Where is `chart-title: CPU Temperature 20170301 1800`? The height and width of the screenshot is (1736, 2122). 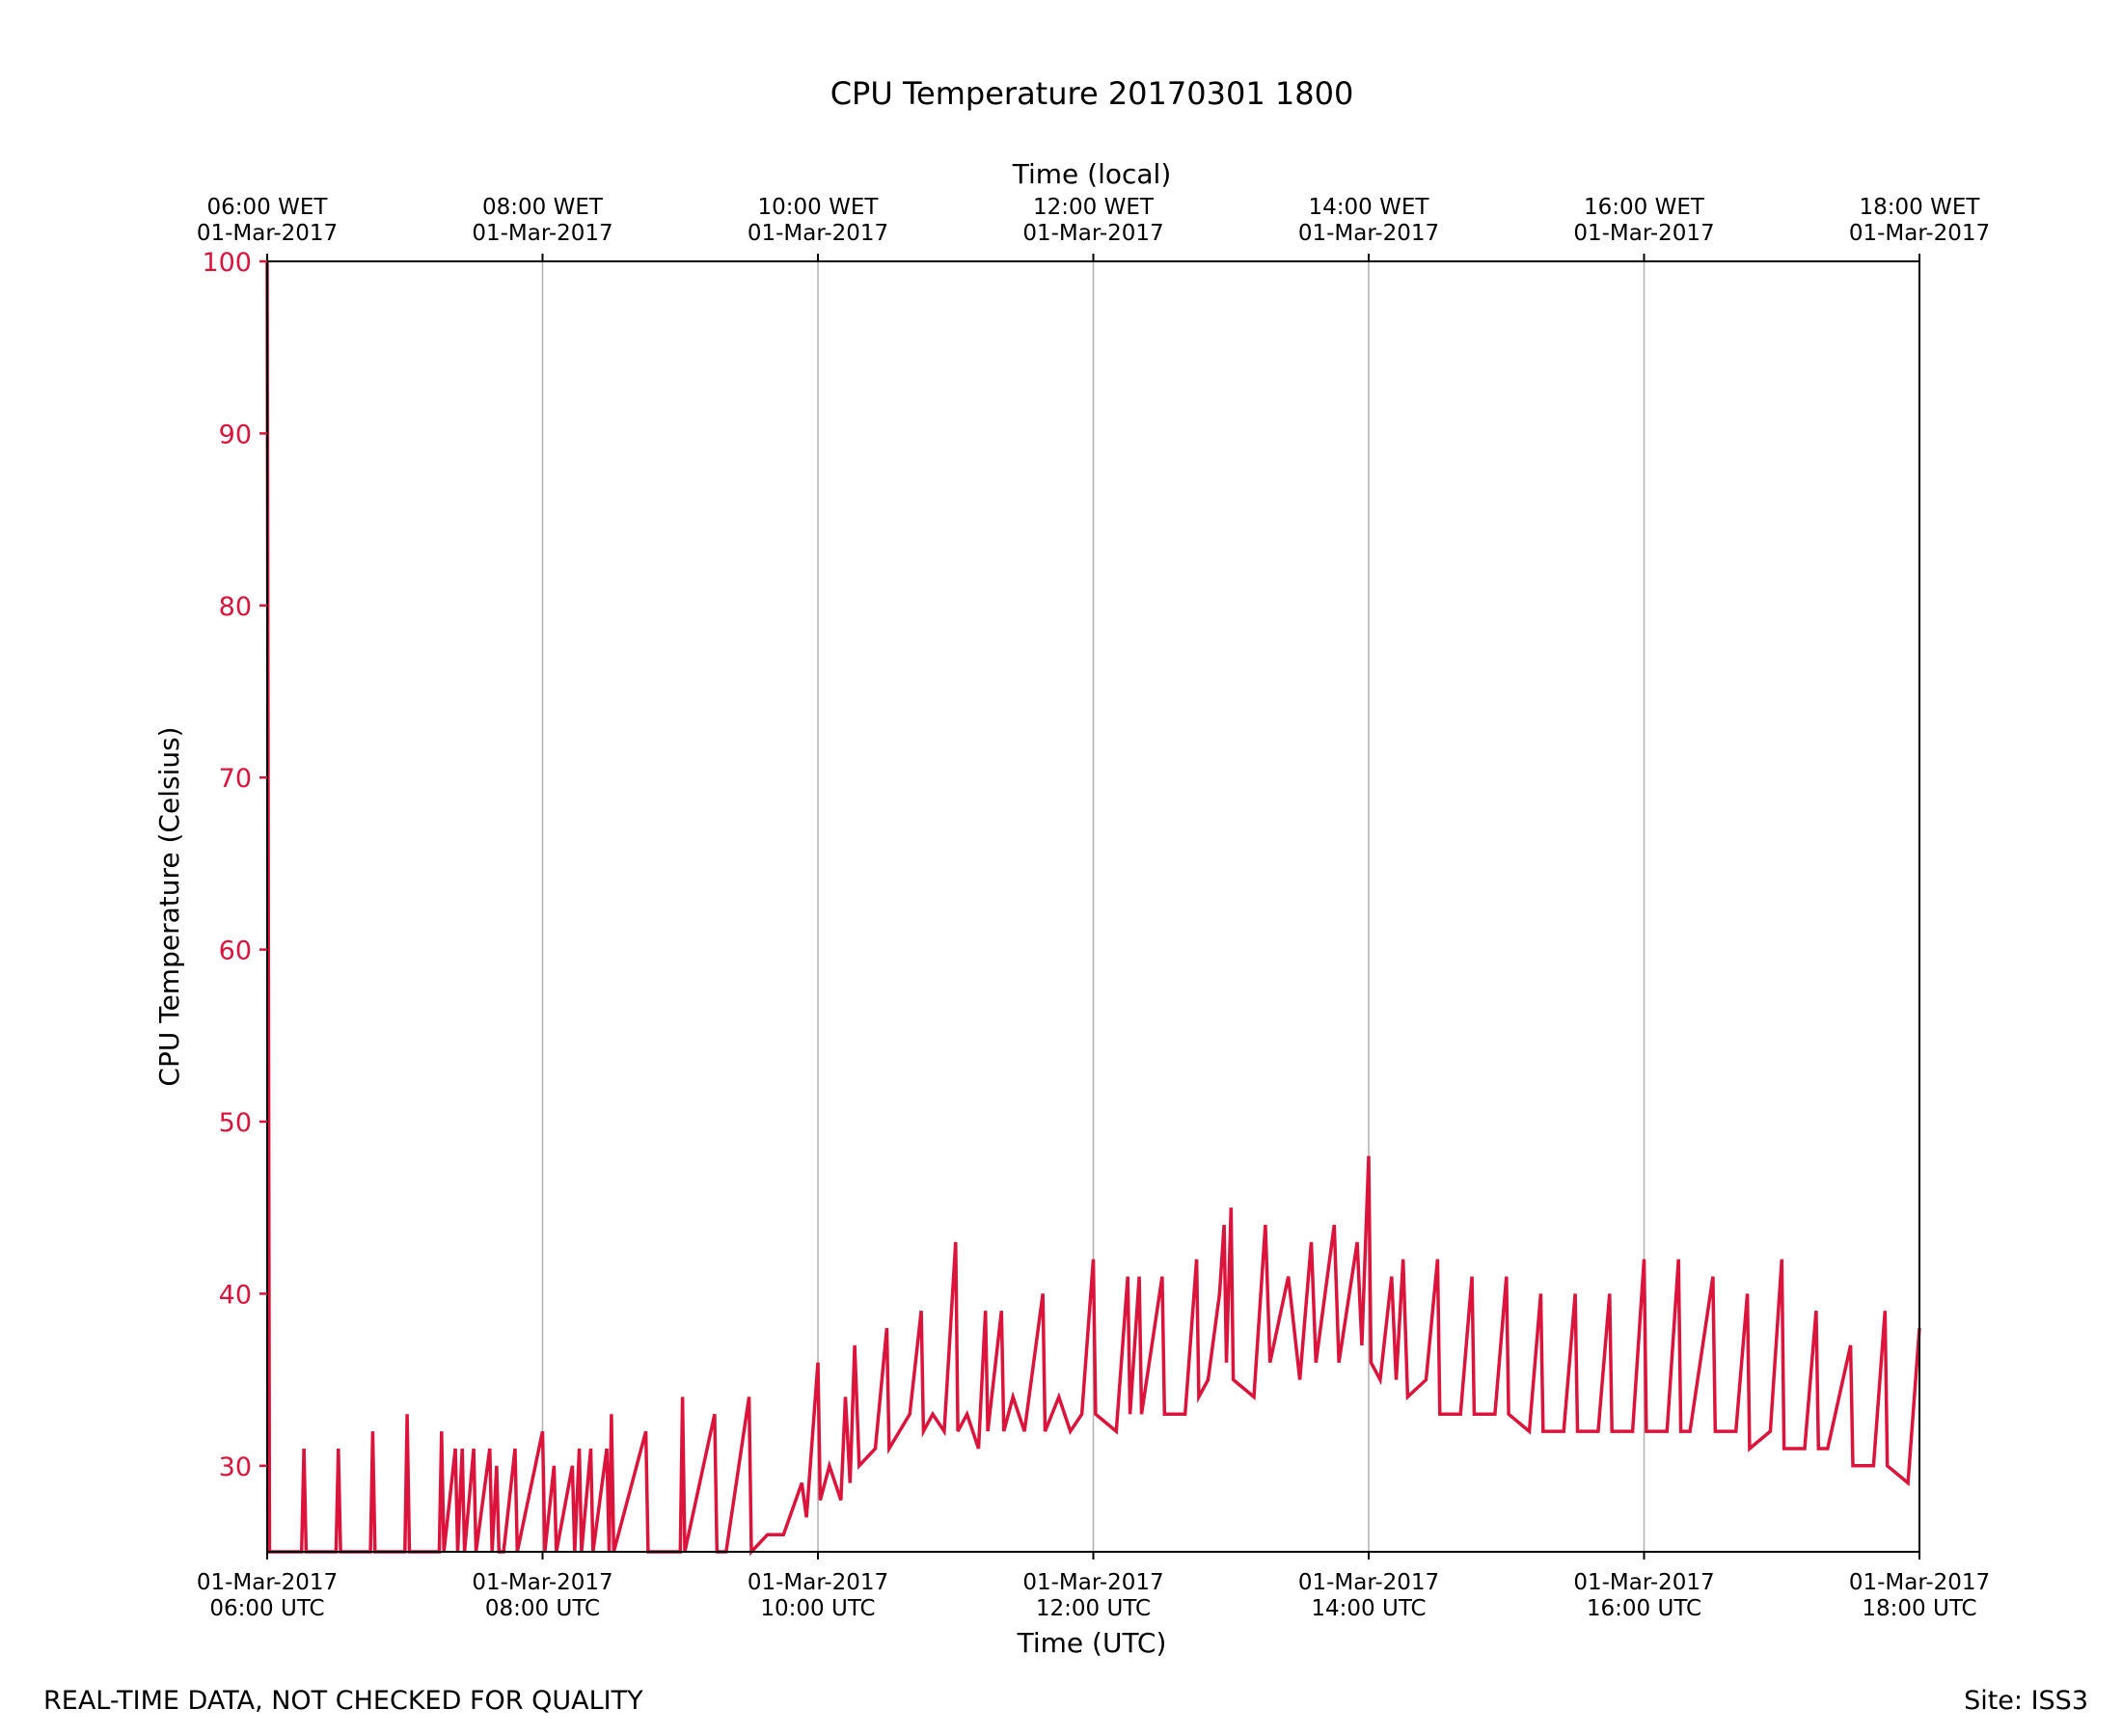
chart-title: CPU Temperature 20170301 1800 is located at coordinates (1092, 93).